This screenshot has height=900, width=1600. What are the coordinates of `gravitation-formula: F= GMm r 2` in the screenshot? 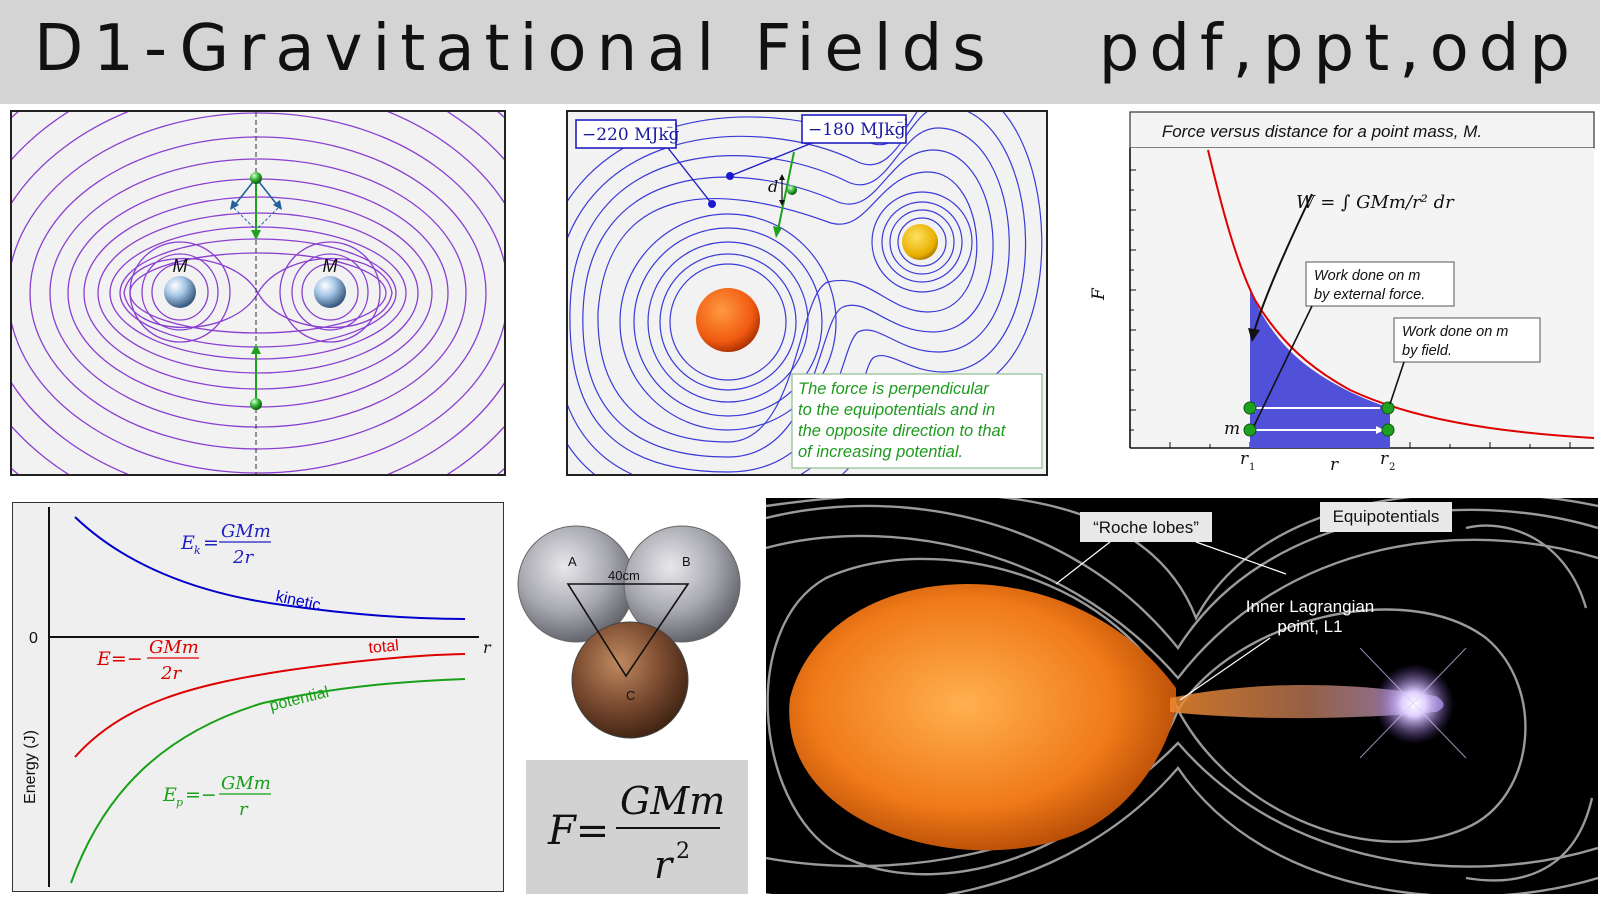 It's located at (636, 833).